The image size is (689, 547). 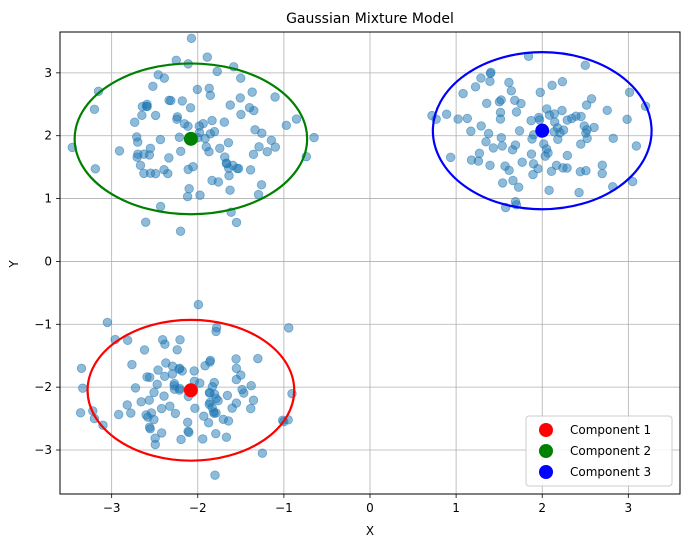 What do you see at coordinates (284, 508) in the screenshot?
I see `x-tick-label: −1` at bounding box center [284, 508].